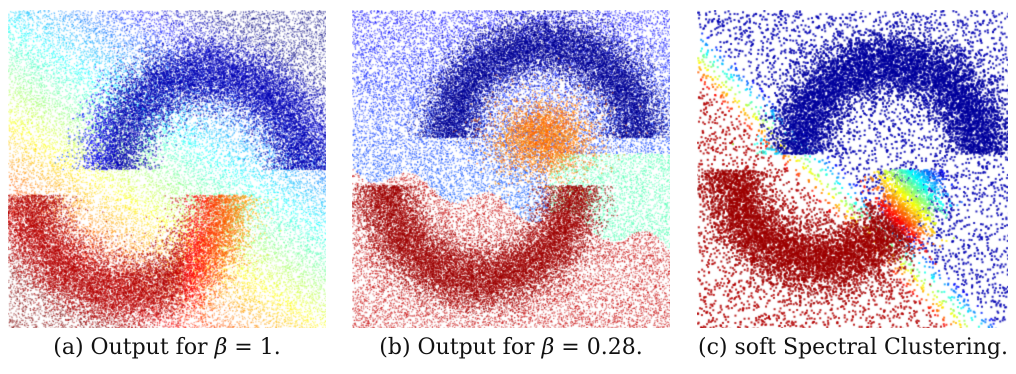  I want to click on caption-a: (a) Output for β = 1., so click(167, 347).